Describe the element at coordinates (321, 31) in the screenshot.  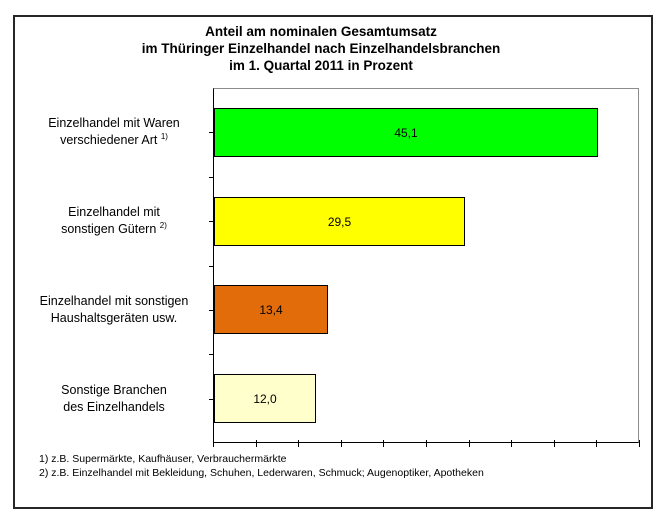
I see `chart-title-line-1: Anteil am nominalen Gesamtumsatz` at that location.